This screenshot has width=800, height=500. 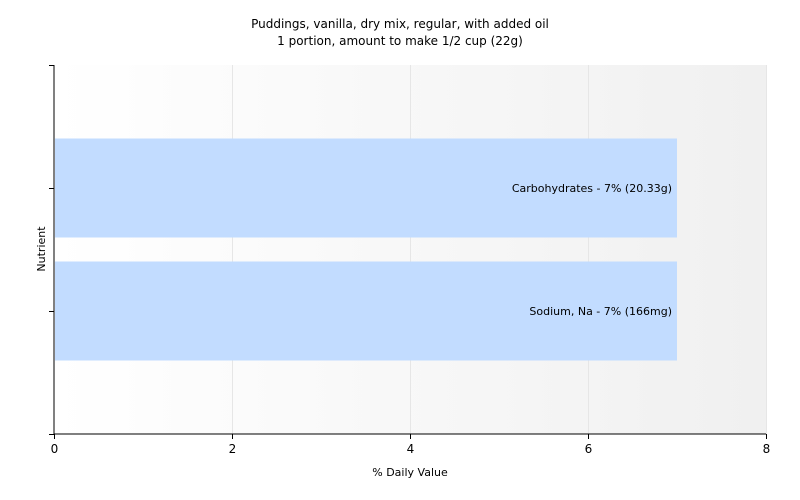 What do you see at coordinates (410, 472) in the screenshot?
I see `x-axis-label: % Daily Value` at bounding box center [410, 472].